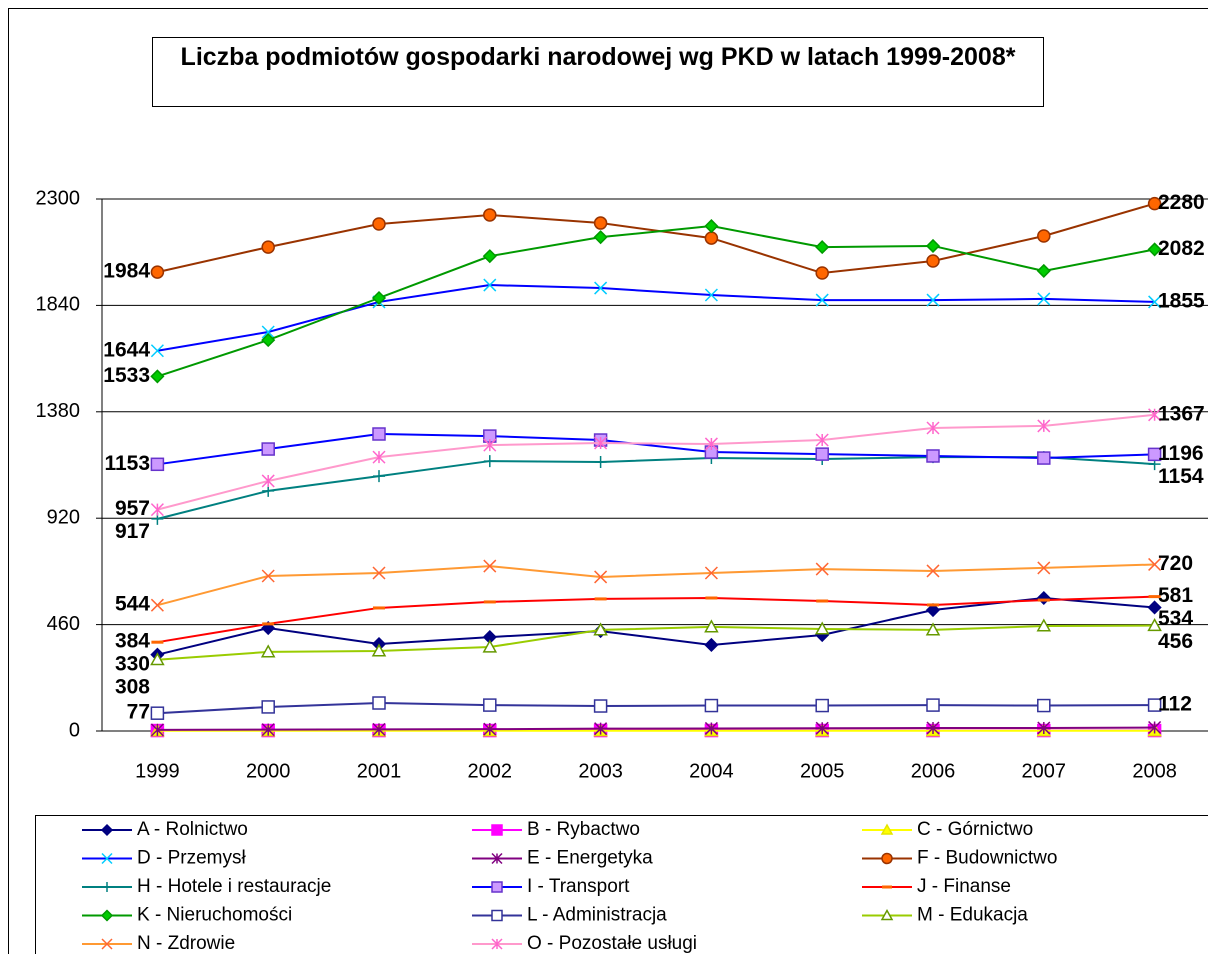 The height and width of the screenshot is (954, 1208). What do you see at coordinates (612, 943) in the screenshot?
I see `legend-label: O - Pozostałe usługi` at bounding box center [612, 943].